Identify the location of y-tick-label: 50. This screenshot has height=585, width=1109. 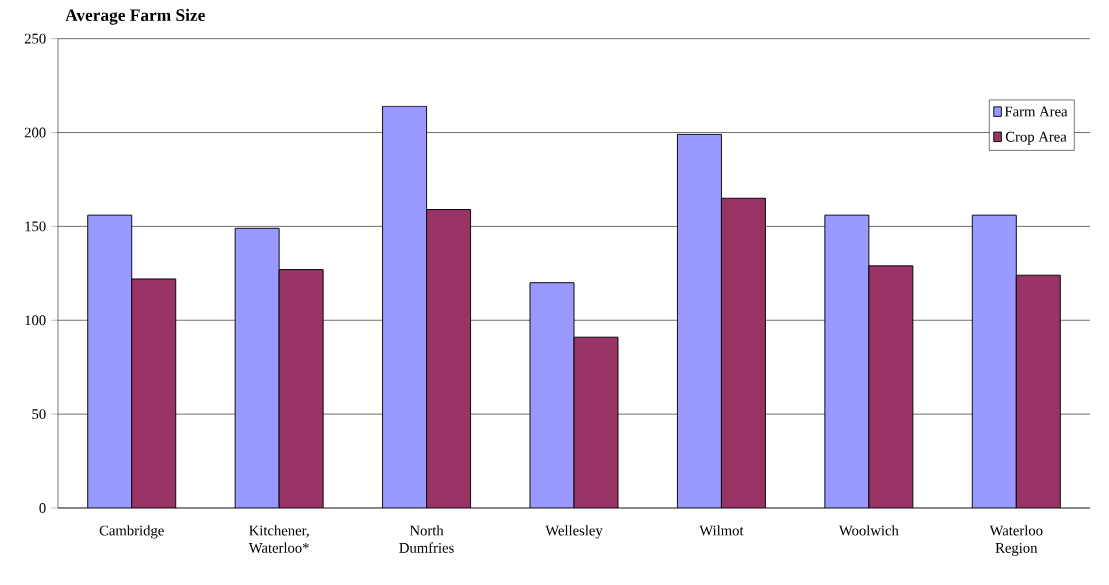
(39, 414).